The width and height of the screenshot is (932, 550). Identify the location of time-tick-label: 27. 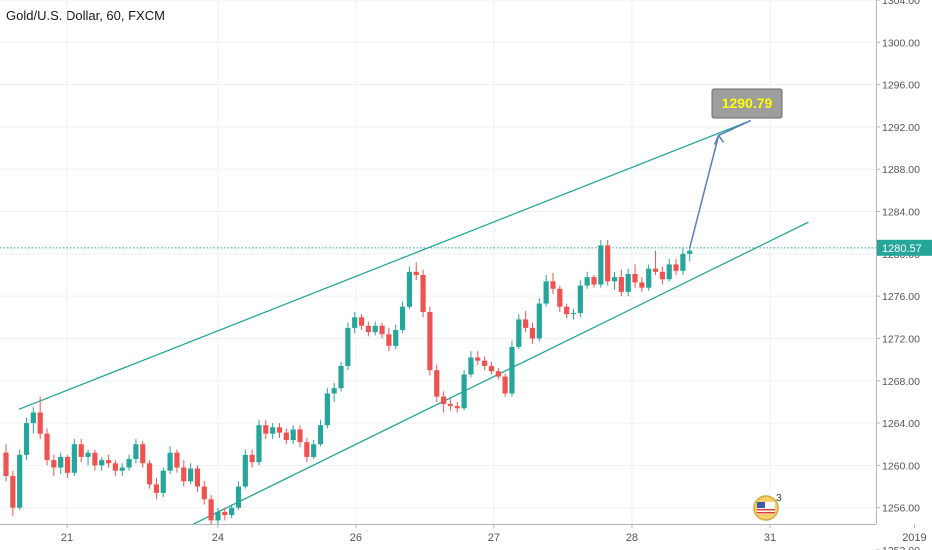
(494, 538).